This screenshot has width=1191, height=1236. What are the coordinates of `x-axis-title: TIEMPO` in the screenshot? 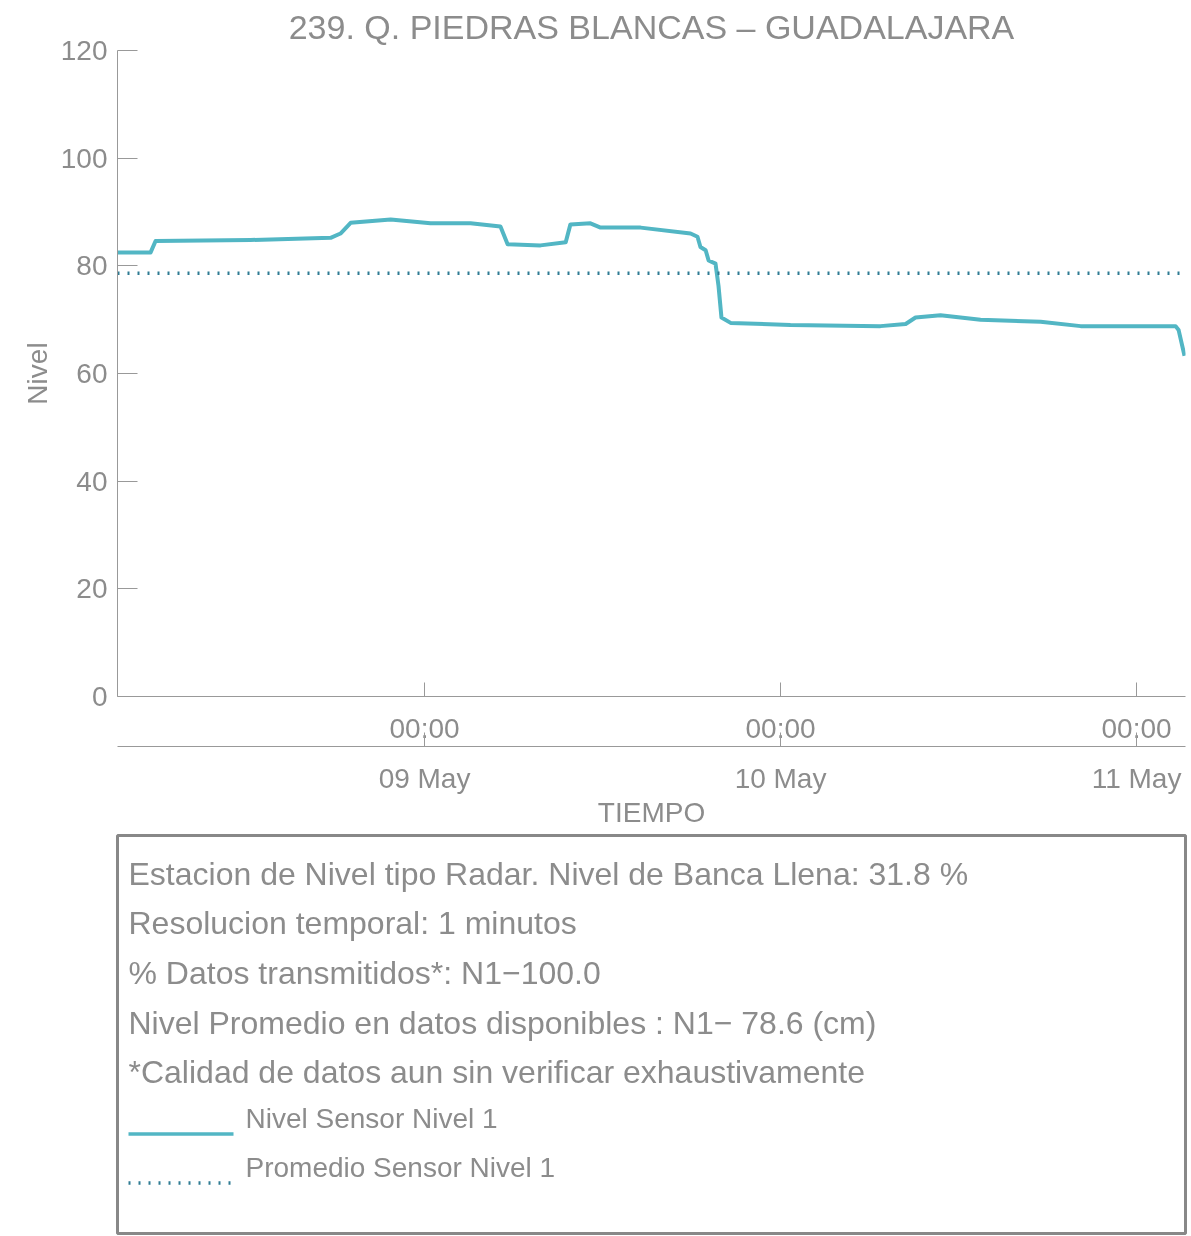 It's located at (651, 812).